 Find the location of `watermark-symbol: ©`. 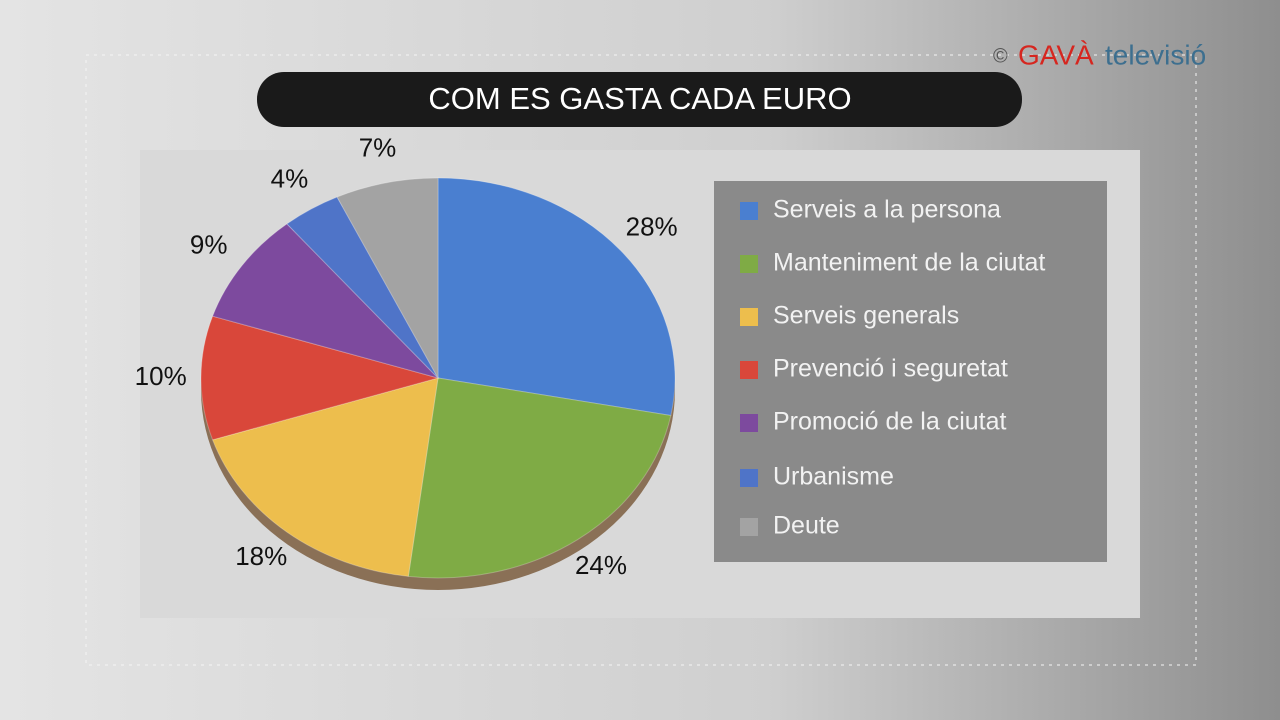

watermark-symbol: © is located at coordinates (1000, 56).